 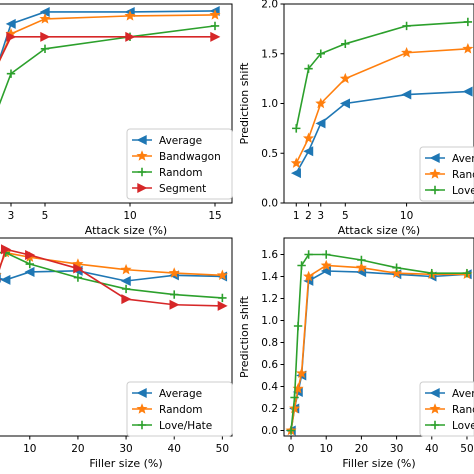 I want to click on legend-box, so click(x=446, y=409).